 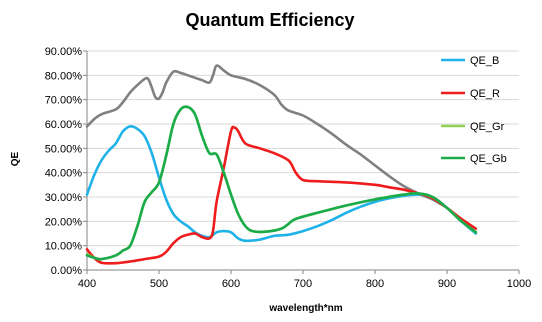 What do you see at coordinates (305, 308) in the screenshot?
I see `x-axis-title: wavelength*nm` at bounding box center [305, 308].